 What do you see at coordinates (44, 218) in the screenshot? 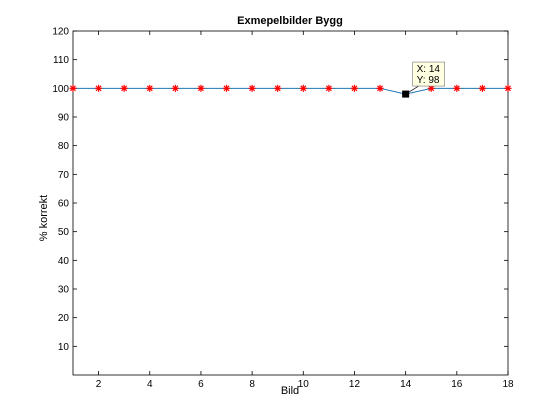
I see `y-axis-label: % korrekt` at bounding box center [44, 218].